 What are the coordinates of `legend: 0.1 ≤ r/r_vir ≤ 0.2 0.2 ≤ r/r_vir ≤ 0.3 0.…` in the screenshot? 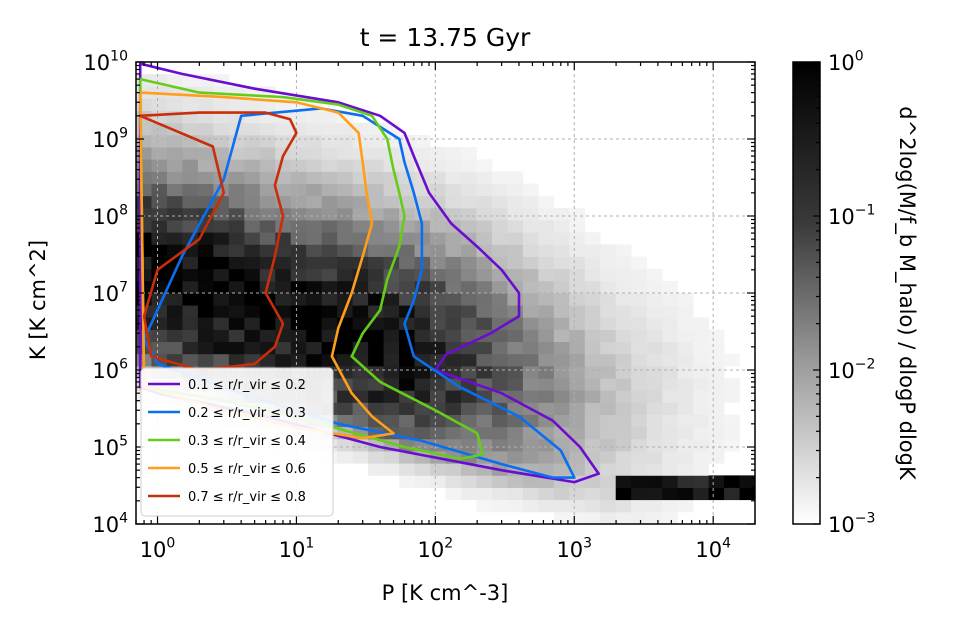 It's located at (237, 442).